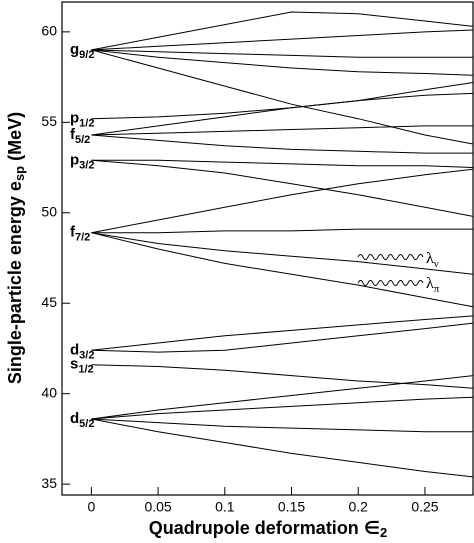  I want to click on y-axis-label: Single-particle energy esp (MeV), so click(16, 248).